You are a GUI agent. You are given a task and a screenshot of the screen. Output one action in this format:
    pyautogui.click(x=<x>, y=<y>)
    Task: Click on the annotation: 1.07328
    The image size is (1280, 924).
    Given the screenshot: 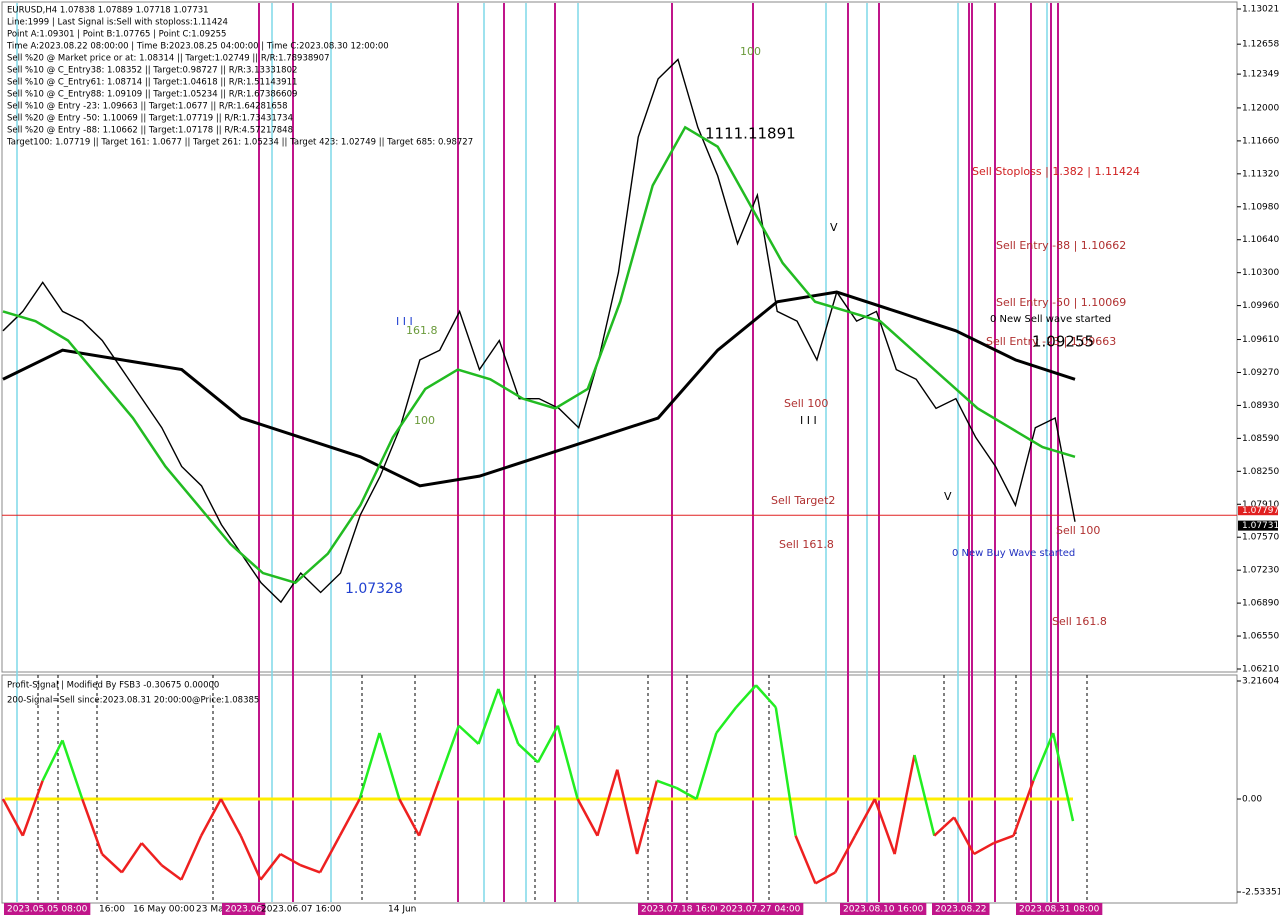 What is the action you would take?
    pyautogui.click(x=374, y=589)
    